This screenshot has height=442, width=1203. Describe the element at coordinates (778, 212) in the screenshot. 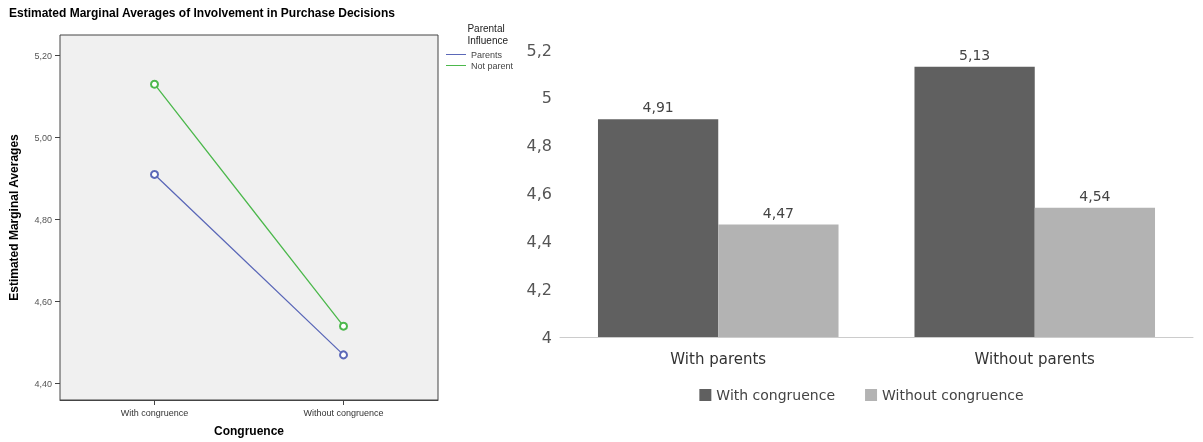

I see `data-label: 4,47` at that location.